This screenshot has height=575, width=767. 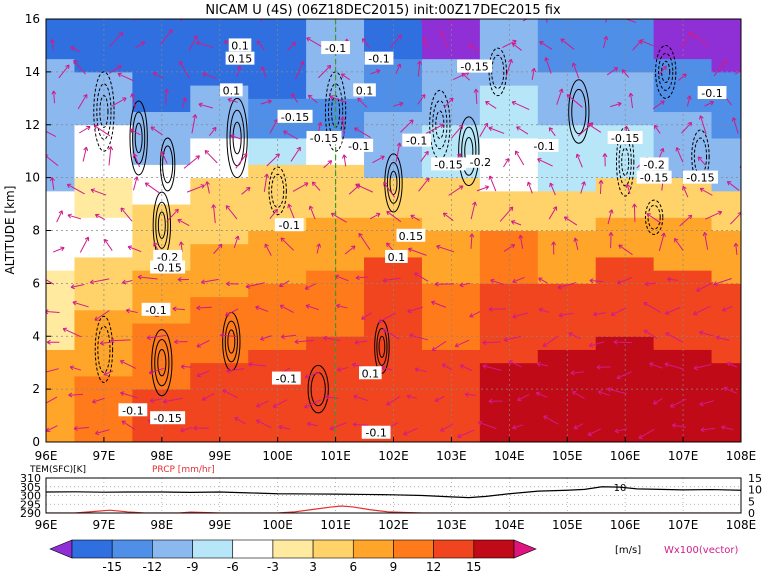 I want to click on colorbar-tick-9: 15, so click(x=473, y=567).